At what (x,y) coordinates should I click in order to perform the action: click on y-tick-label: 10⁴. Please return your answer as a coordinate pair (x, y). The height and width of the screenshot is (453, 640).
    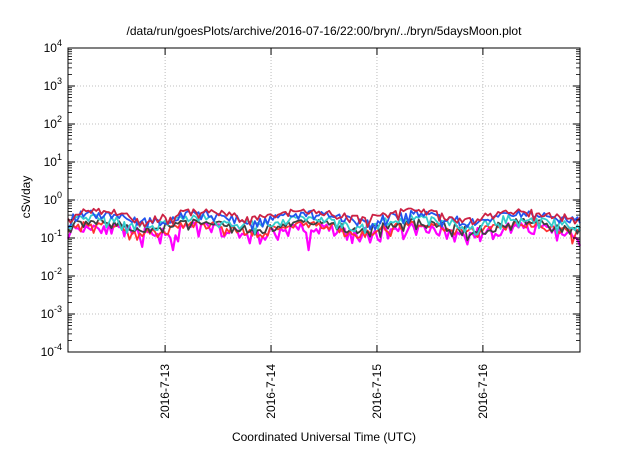
    Looking at the image, I should click on (53, 46).